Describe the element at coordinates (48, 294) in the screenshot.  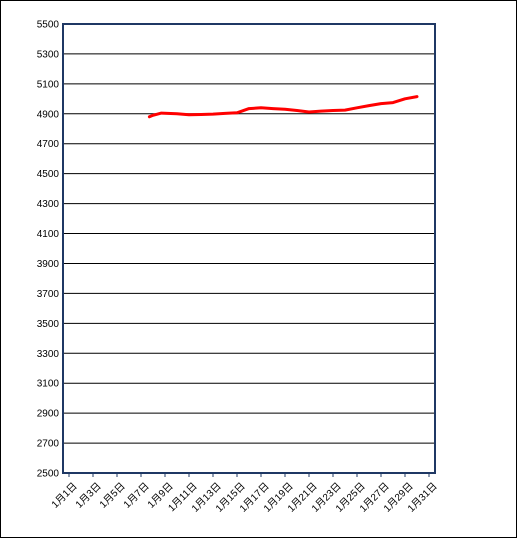
I see `y-tick-label: 3700` at that location.